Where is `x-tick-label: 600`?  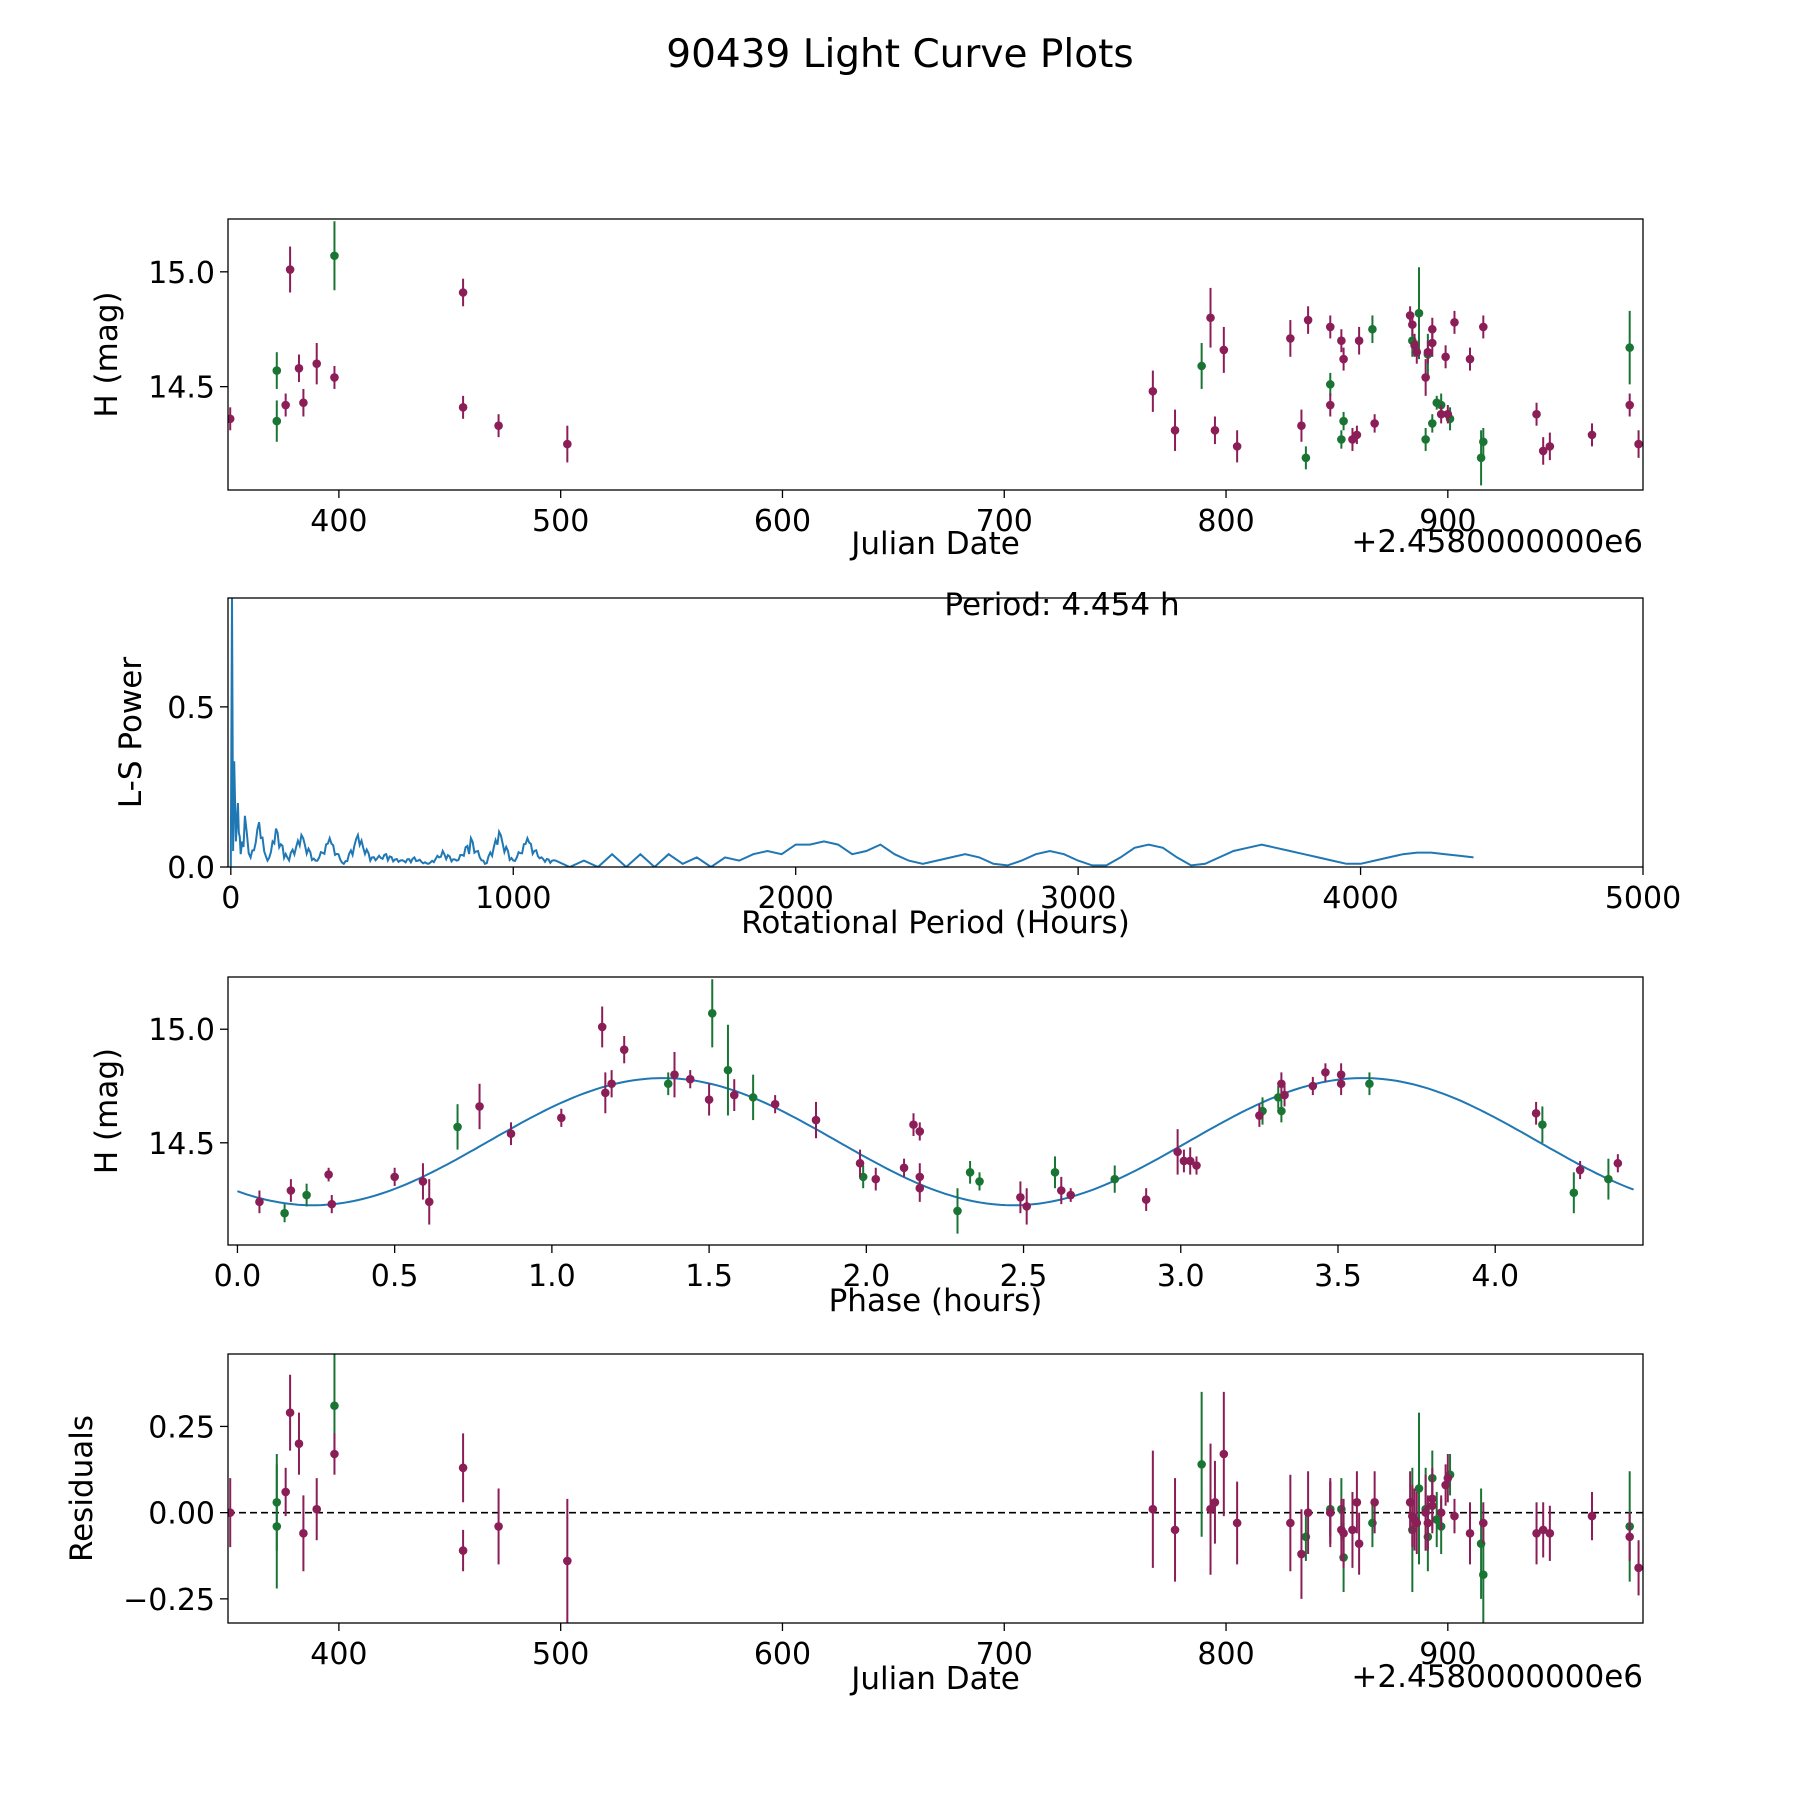
x-tick-label: 600 is located at coordinates (782, 1654).